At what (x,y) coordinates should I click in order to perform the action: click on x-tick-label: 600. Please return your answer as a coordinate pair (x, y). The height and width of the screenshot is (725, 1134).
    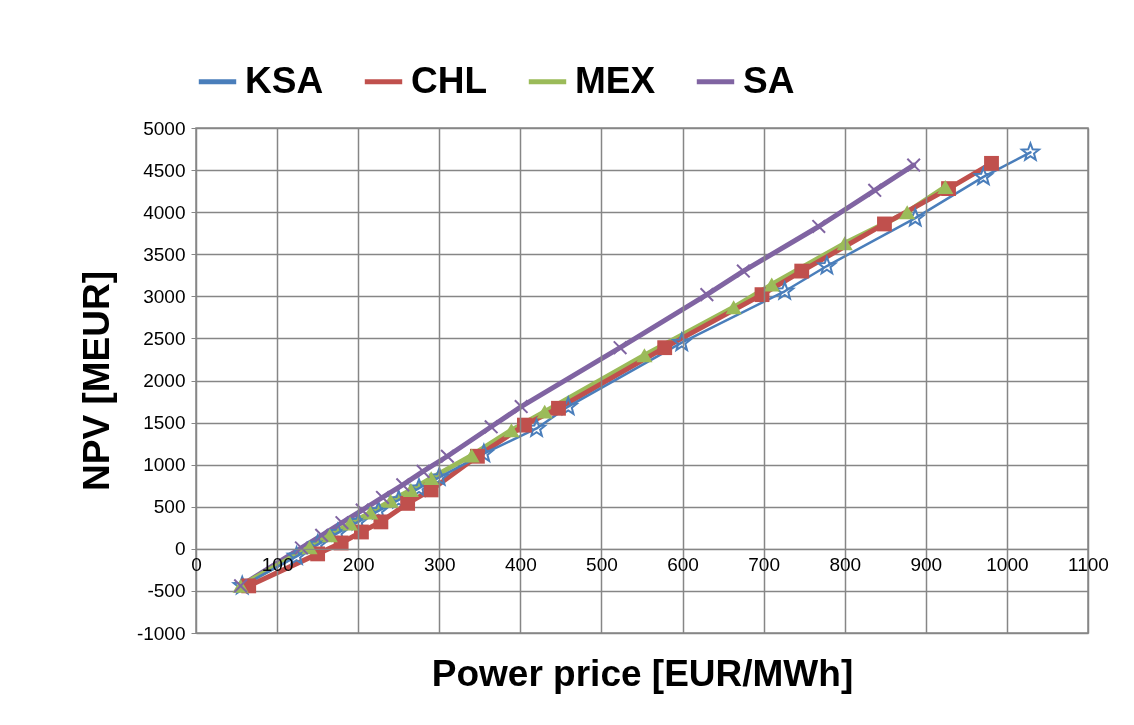
    Looking at the image, I should click on (683, 565).